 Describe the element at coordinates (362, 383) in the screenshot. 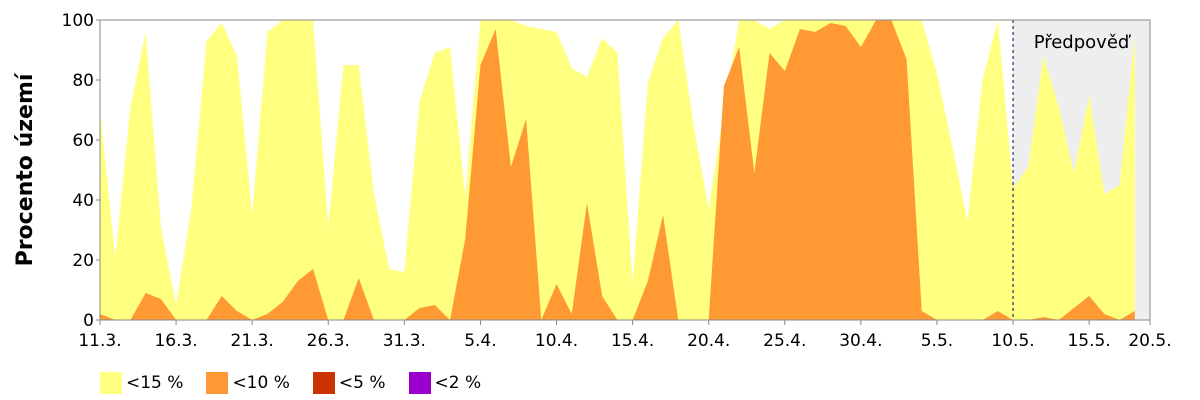

I see `legend-label: <5 %` at that location.